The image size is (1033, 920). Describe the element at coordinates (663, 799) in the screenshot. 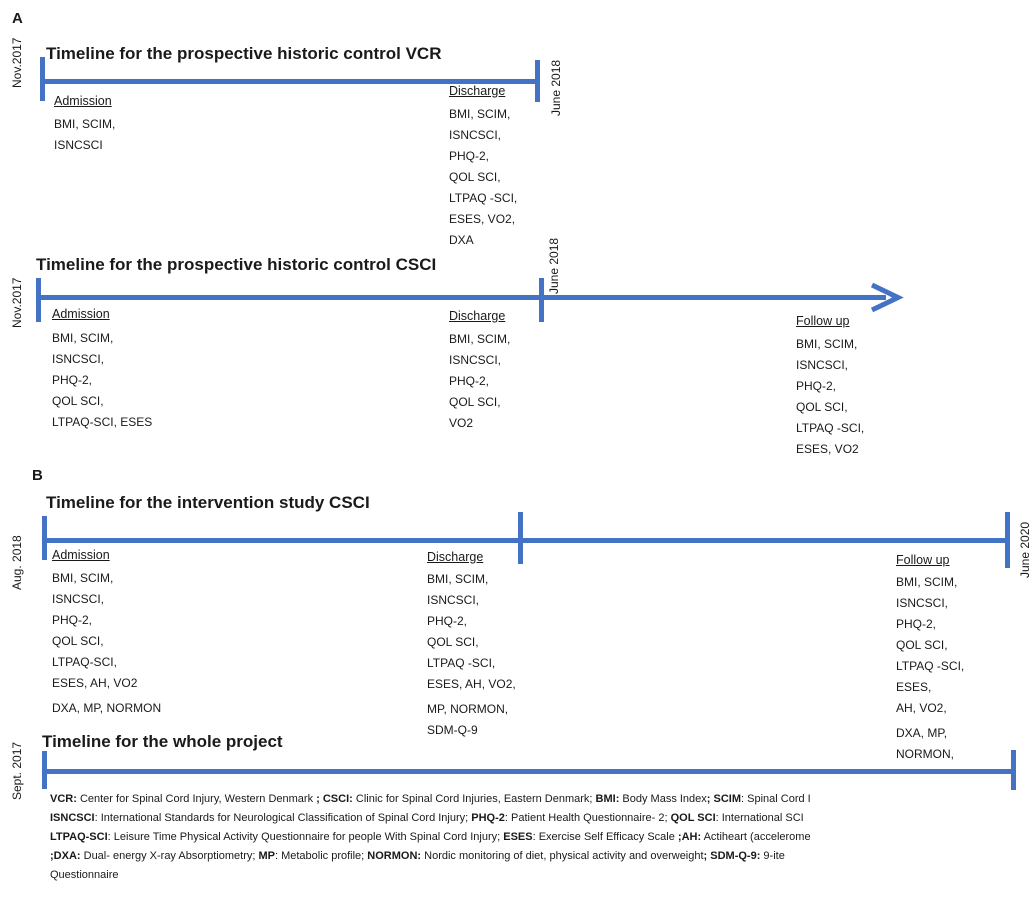

I see `legend-run: Body Mass Index` at that location.